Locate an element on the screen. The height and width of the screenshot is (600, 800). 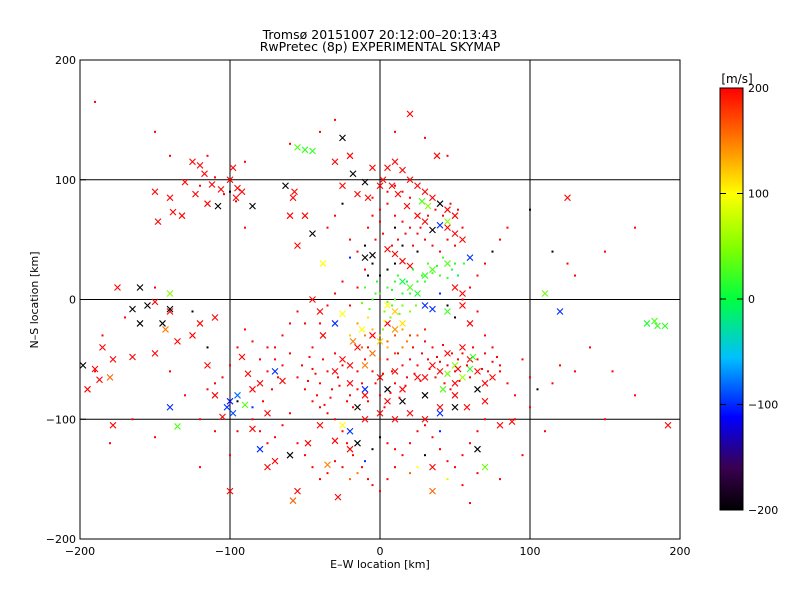
colorbar-ticks: 200 100 0 −100 −200 is located at coordinates (749, 299).